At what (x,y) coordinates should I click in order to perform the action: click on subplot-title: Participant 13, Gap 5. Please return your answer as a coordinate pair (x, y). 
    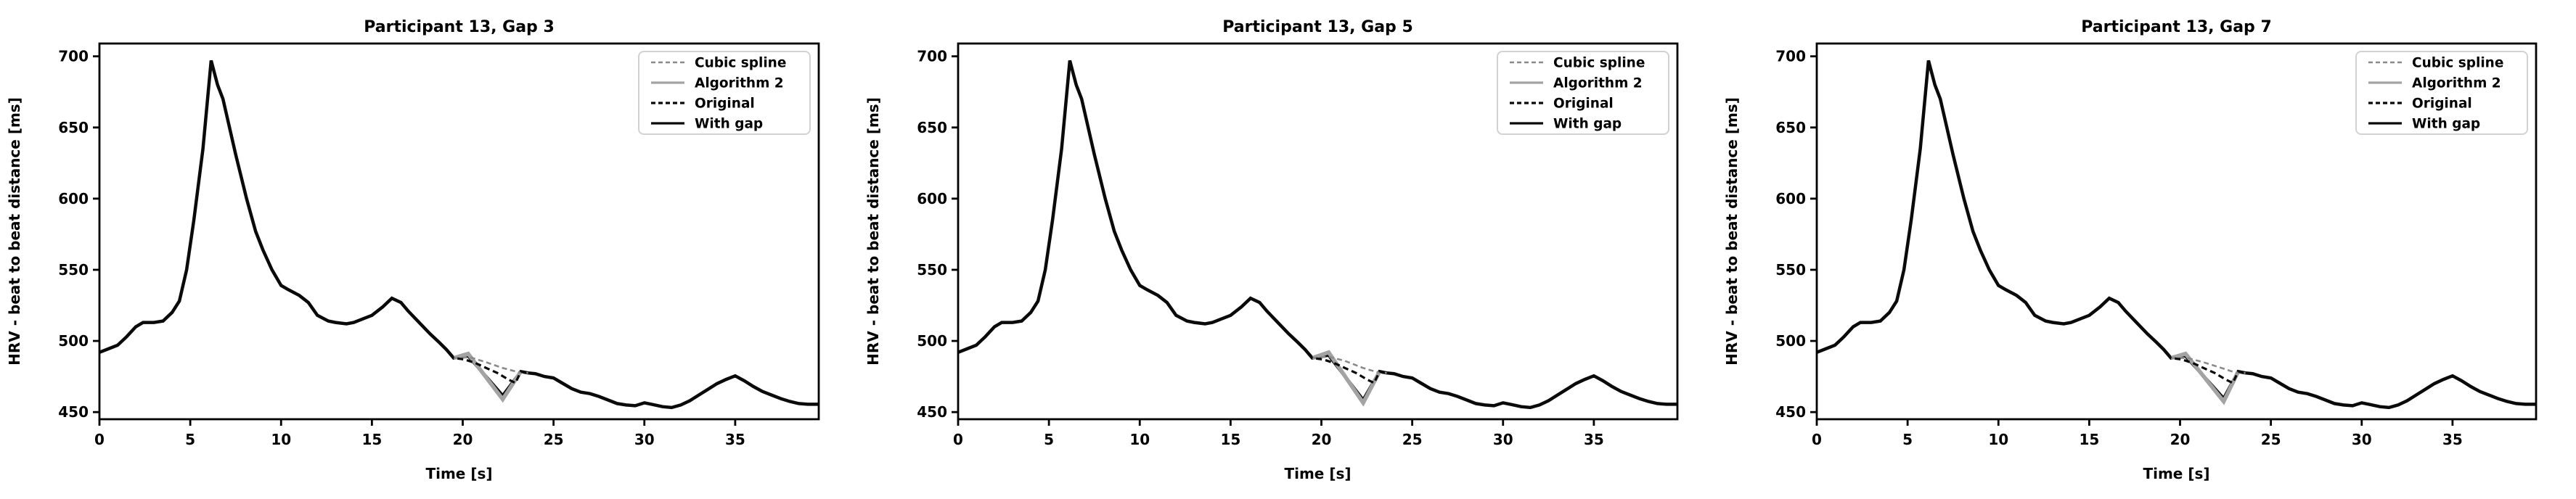
    Looking at the image, I should click on (1317, 27).